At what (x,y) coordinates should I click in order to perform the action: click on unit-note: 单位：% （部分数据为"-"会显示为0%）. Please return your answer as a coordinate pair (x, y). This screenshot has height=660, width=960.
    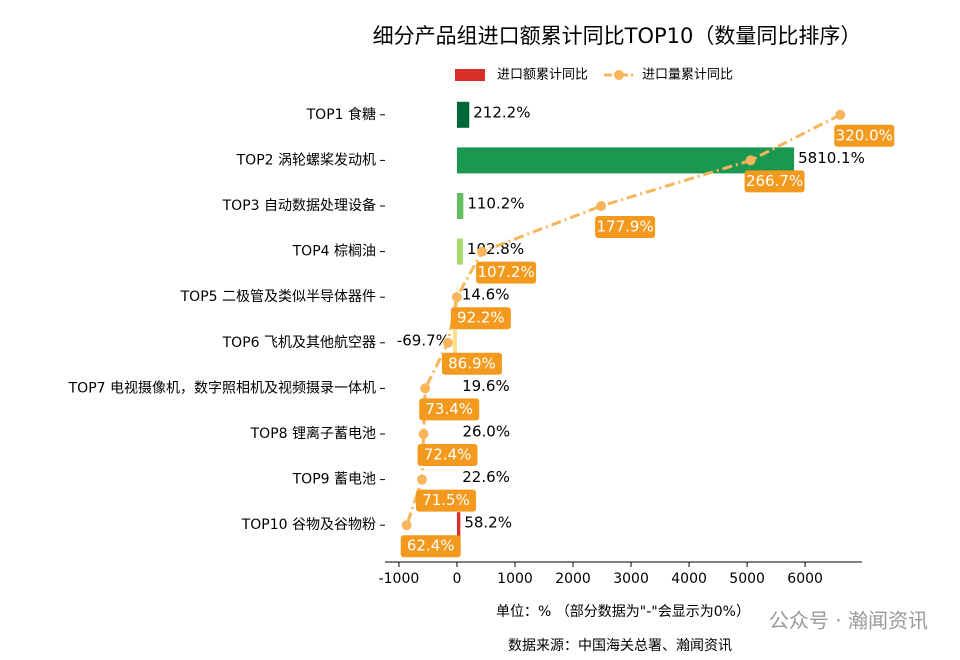
    Looking at the image, I should click on (623, 612).